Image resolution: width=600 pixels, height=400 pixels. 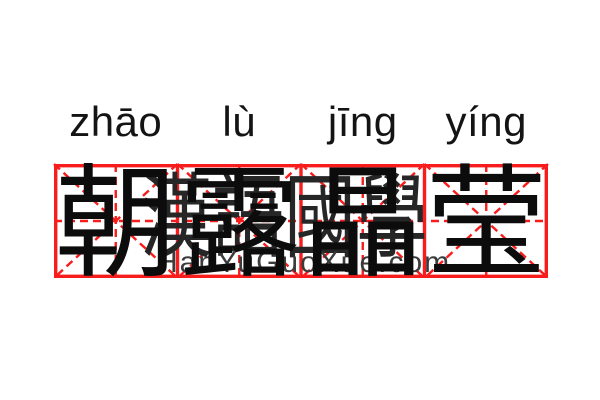 What do you see at coordinates (304, 262) in the screenshot?
I see `watermark-url-text: HanYuGuoXue.com` at bounding box center [304, 262].